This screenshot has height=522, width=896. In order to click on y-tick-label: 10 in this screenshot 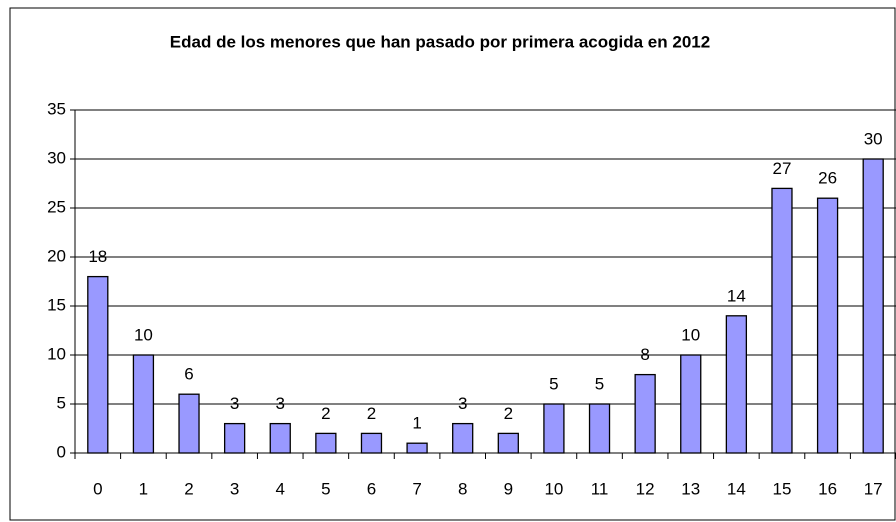, I will do `click(56, 353)`.